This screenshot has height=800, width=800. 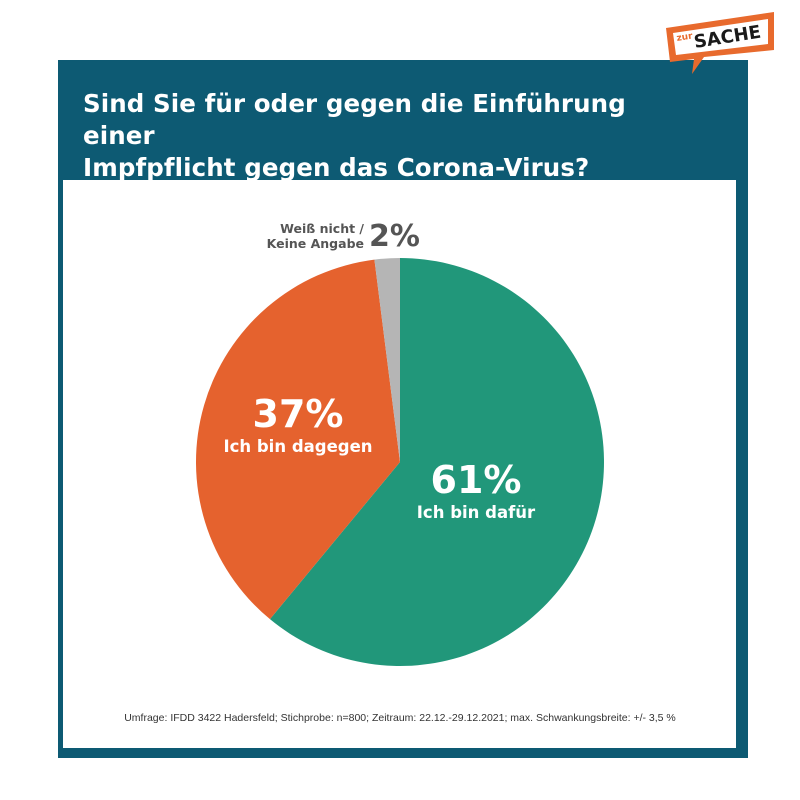 What do you see at coordinates (476, 512) in the screenshot?
I see `data-label-dafuer-text: Ich bin dafür` at bounding box center [476, 512].